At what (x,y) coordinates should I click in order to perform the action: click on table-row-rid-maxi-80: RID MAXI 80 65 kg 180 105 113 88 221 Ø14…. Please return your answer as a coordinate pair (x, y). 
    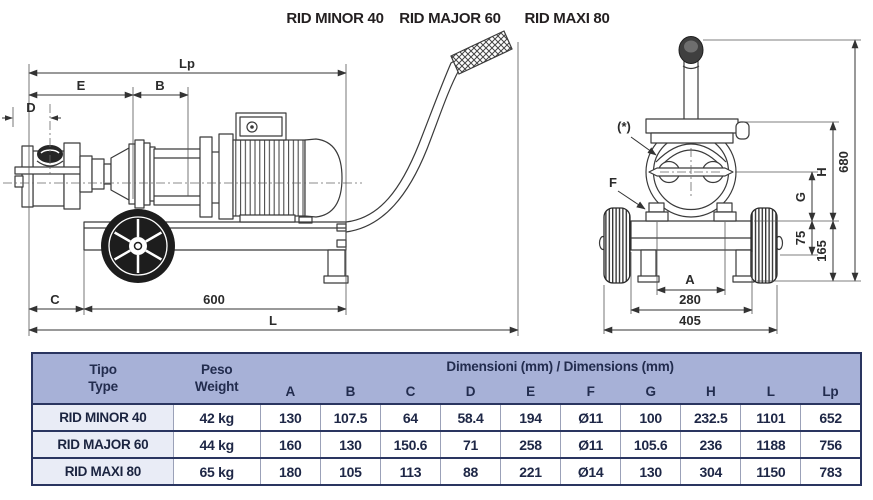
    Looking at the image, I should click on (446, 471).